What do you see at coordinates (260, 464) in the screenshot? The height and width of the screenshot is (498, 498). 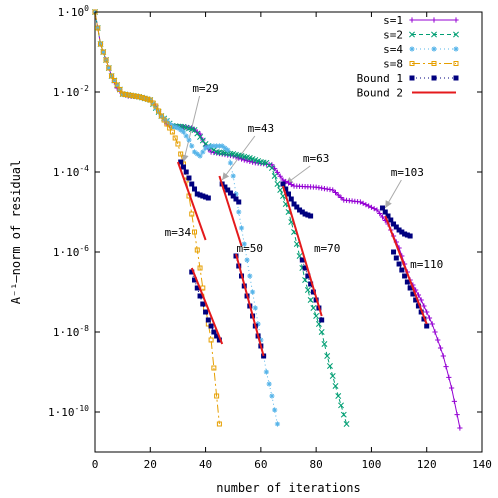 I see `x-tick-label: 60` at bounding box center [260, 464].